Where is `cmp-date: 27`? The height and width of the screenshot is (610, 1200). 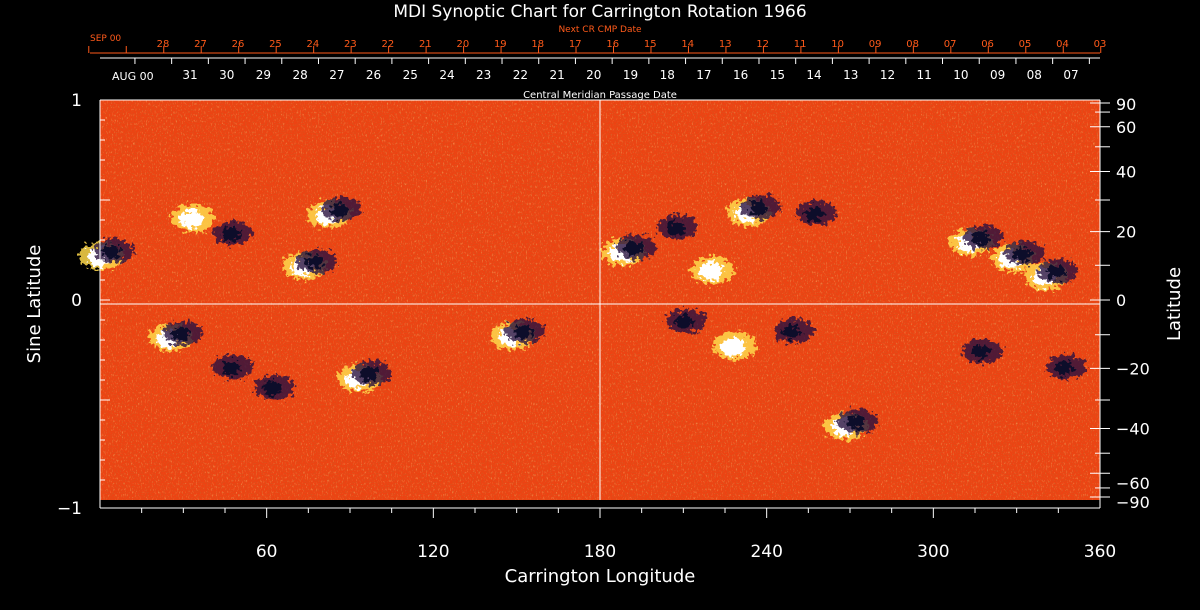
cmp-date: 27 is located at coordinates (336, 75).